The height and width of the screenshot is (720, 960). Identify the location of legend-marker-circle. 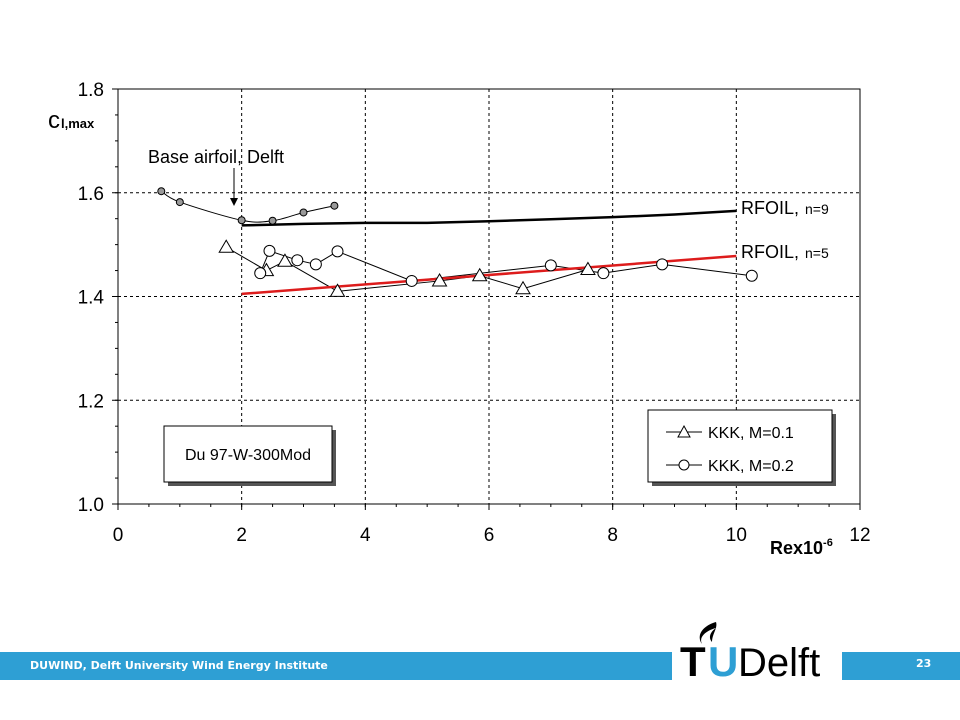
(684, 465).